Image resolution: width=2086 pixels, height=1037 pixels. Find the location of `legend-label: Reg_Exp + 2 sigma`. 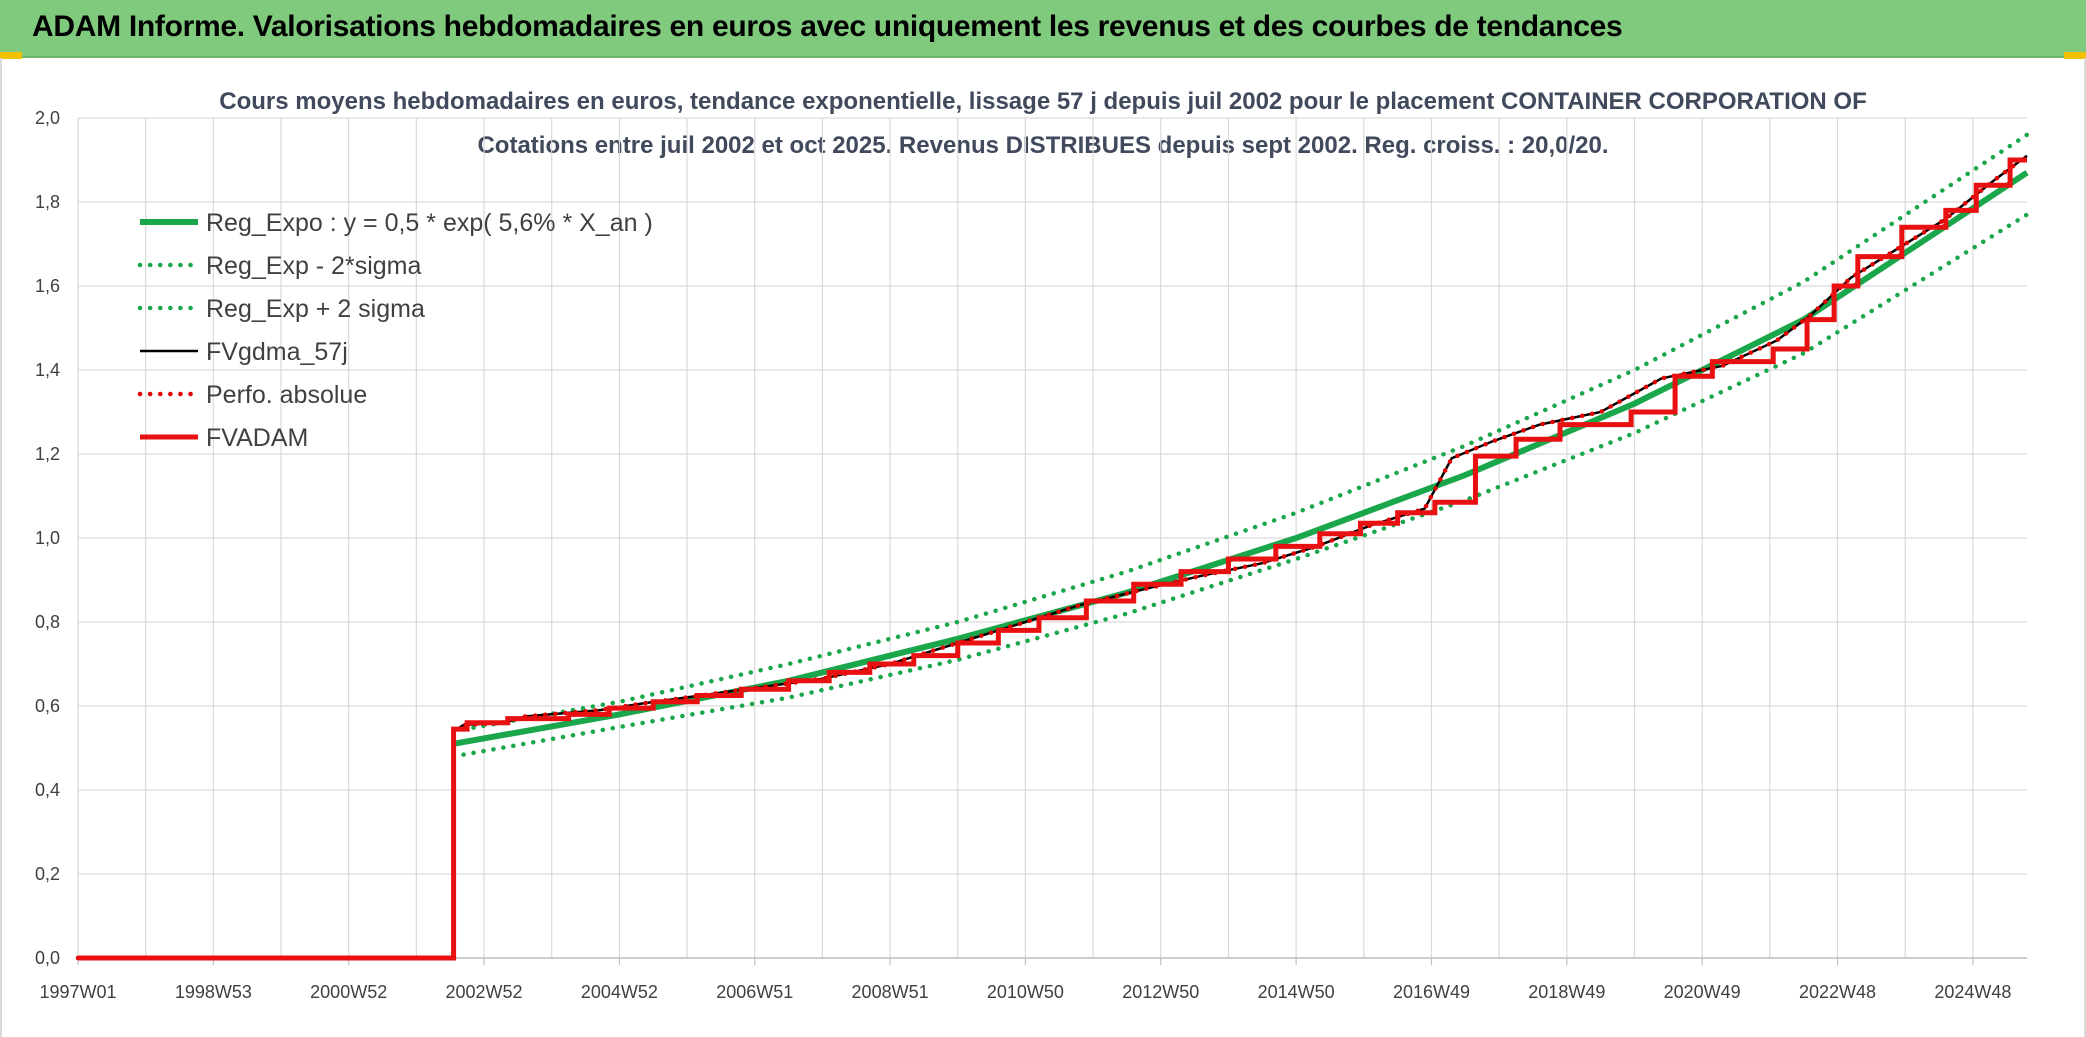

legend-label: Reg_Exp + 2 sigma is located at coordinates (315, 309).